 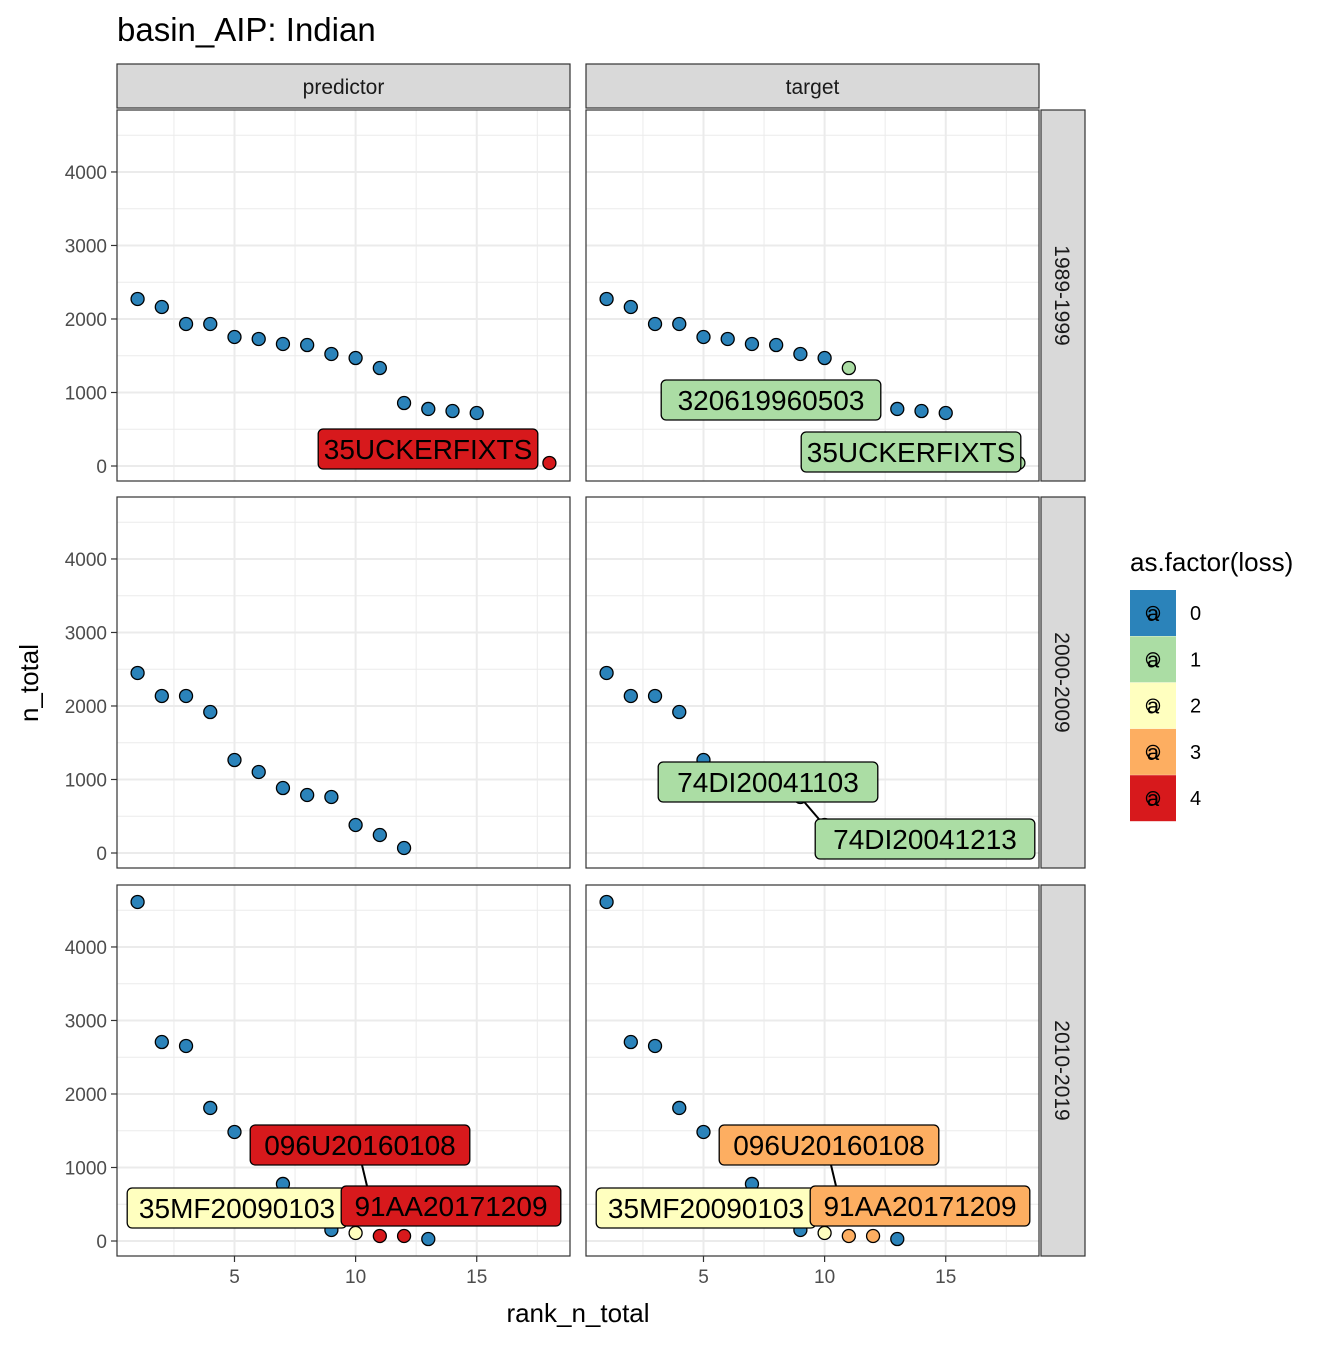 I want to click on point-label: 91AA20171209, so click(x=450, y=1206).